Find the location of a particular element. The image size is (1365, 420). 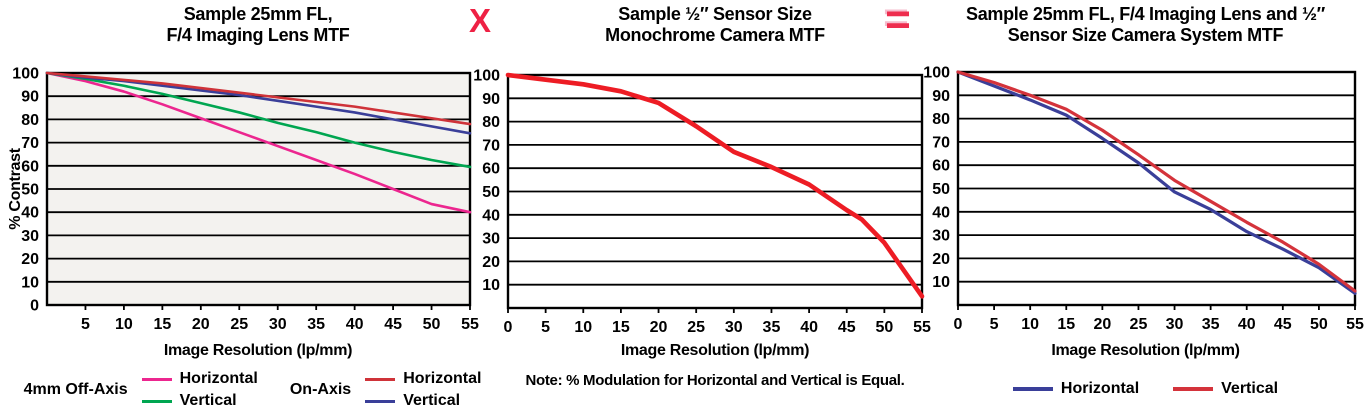

legend-item-horizontal: Horizontal is located at coordinates (1076, 389).